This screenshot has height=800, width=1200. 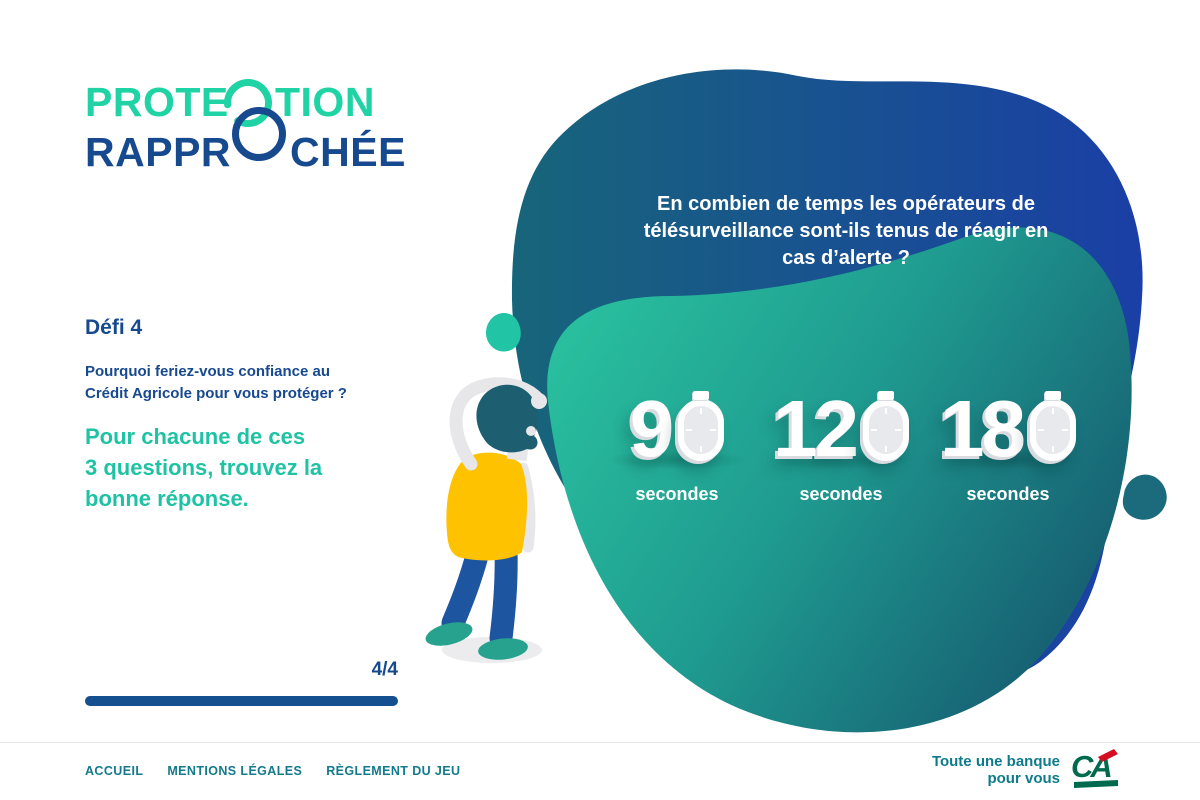 I want to click on footer-divider, so click(x=600, y=742).